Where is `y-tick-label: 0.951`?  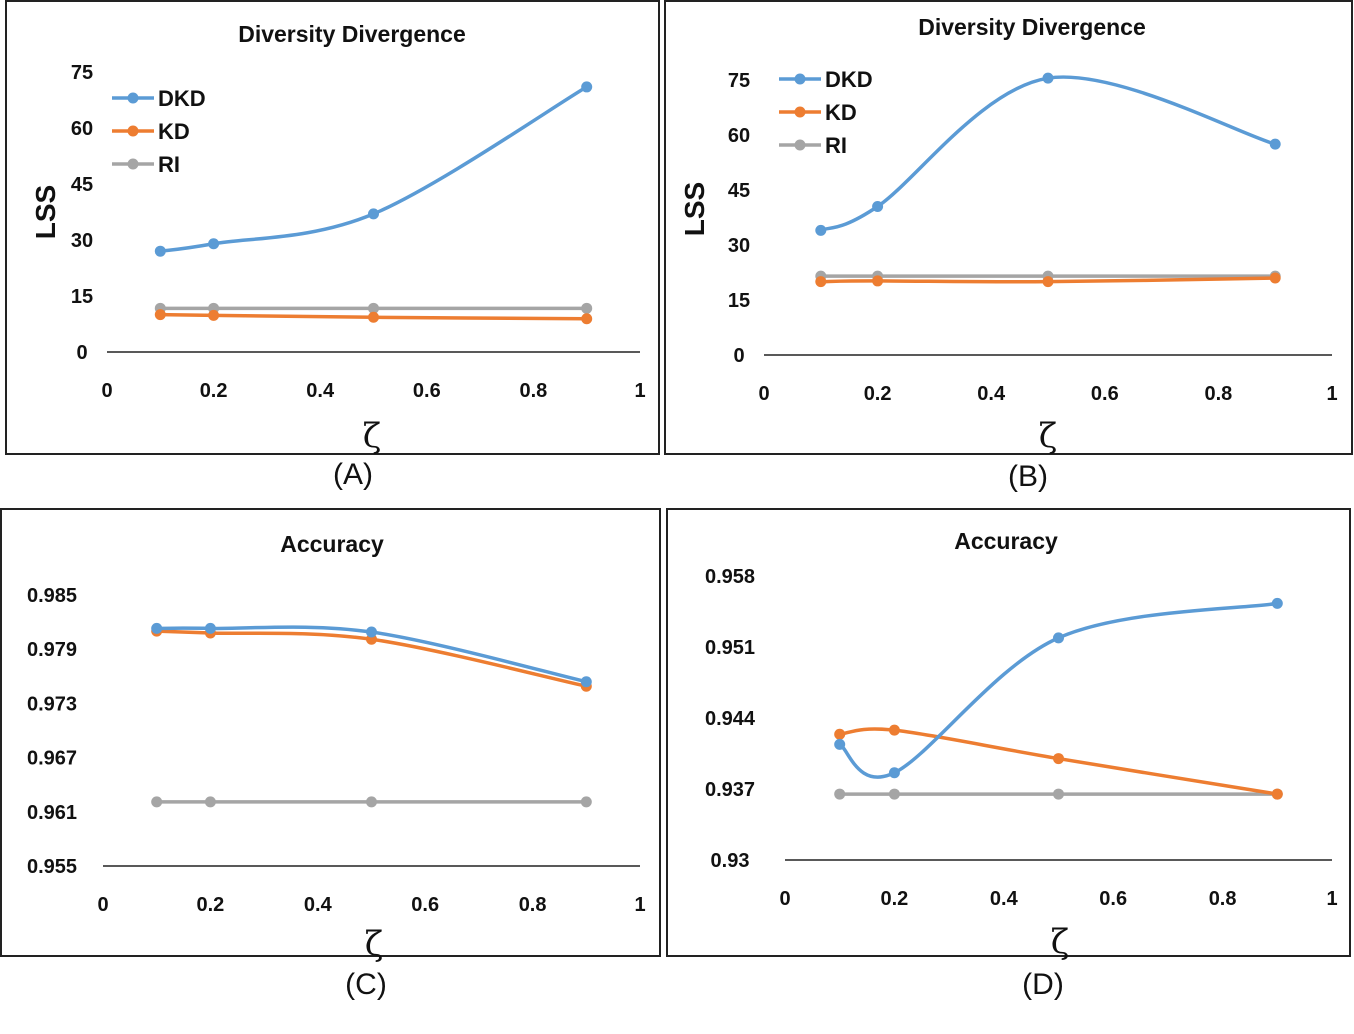
y-tick-label: 0.951 is located at coordinates (730, 648).